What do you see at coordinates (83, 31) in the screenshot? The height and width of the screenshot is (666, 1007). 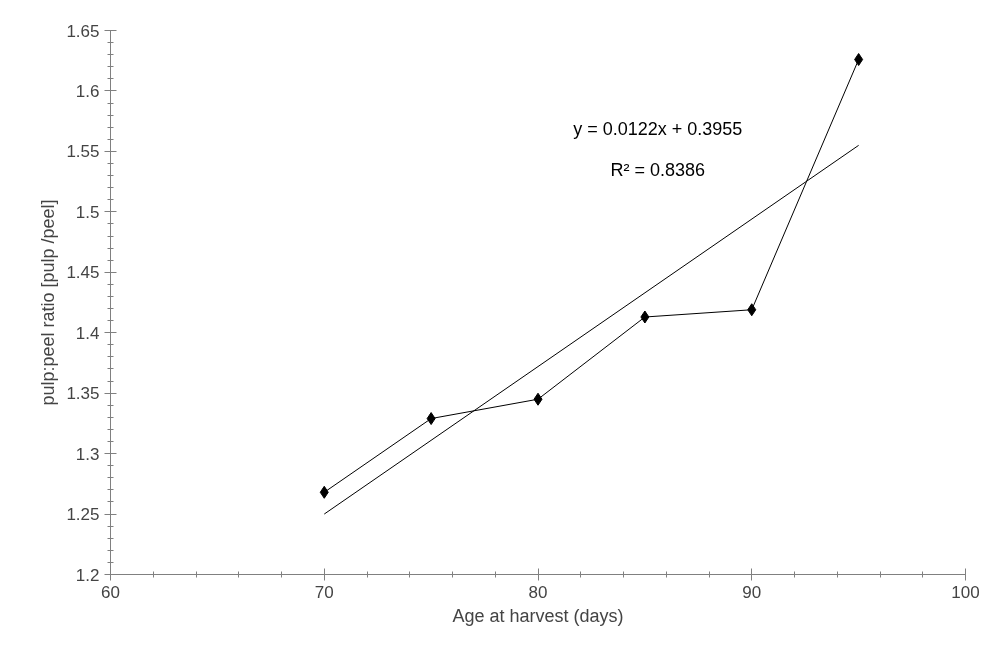 I see `y-tick-label: 1.65` at bounding box center [83, 31].